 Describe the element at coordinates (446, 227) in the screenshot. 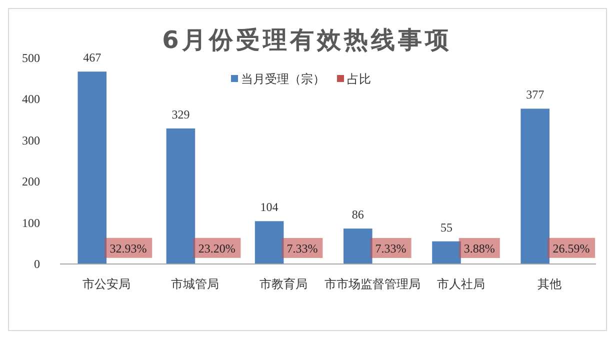

I see `data-label: 55` at that location.